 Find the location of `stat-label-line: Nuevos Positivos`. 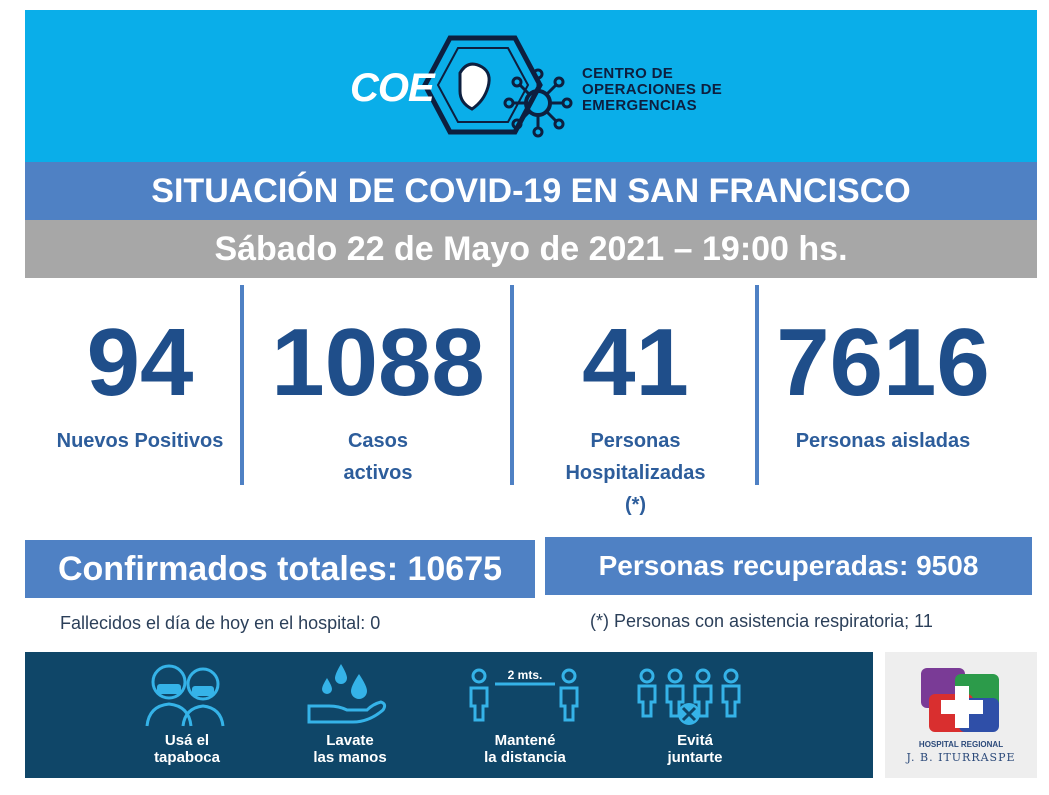

stat-label-line: Nuevos Positivos is located at coordinates (140, 441).